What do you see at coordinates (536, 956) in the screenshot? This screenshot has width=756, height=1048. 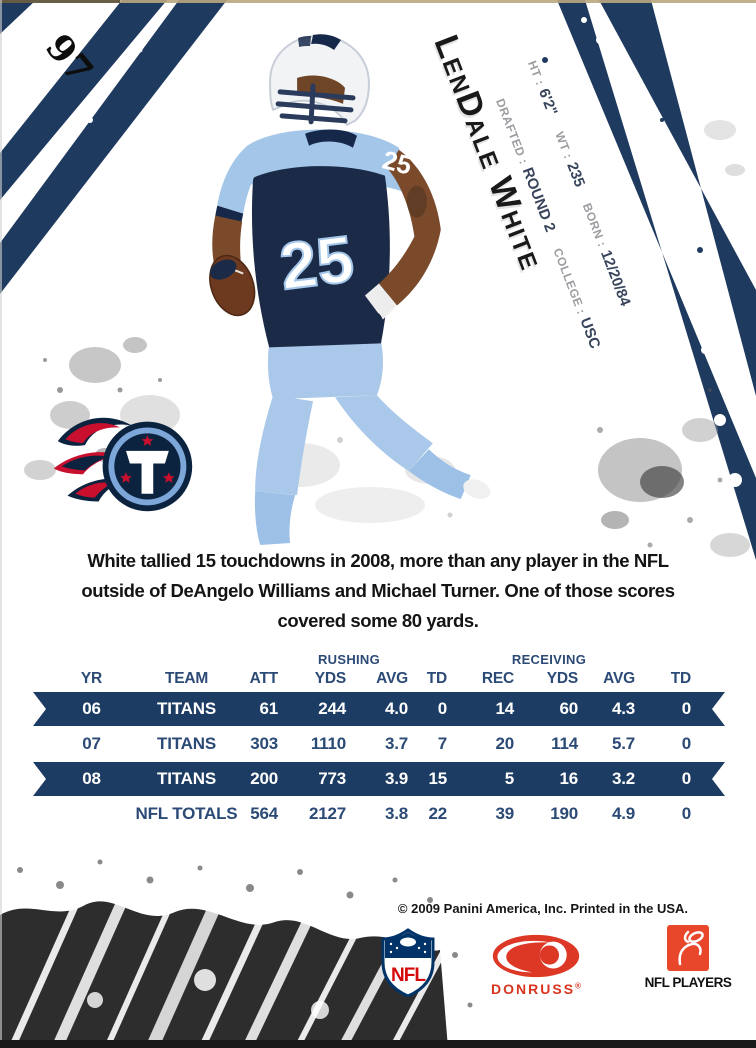 I see `donruss-oval-icon` at bounding box center [536, 956].